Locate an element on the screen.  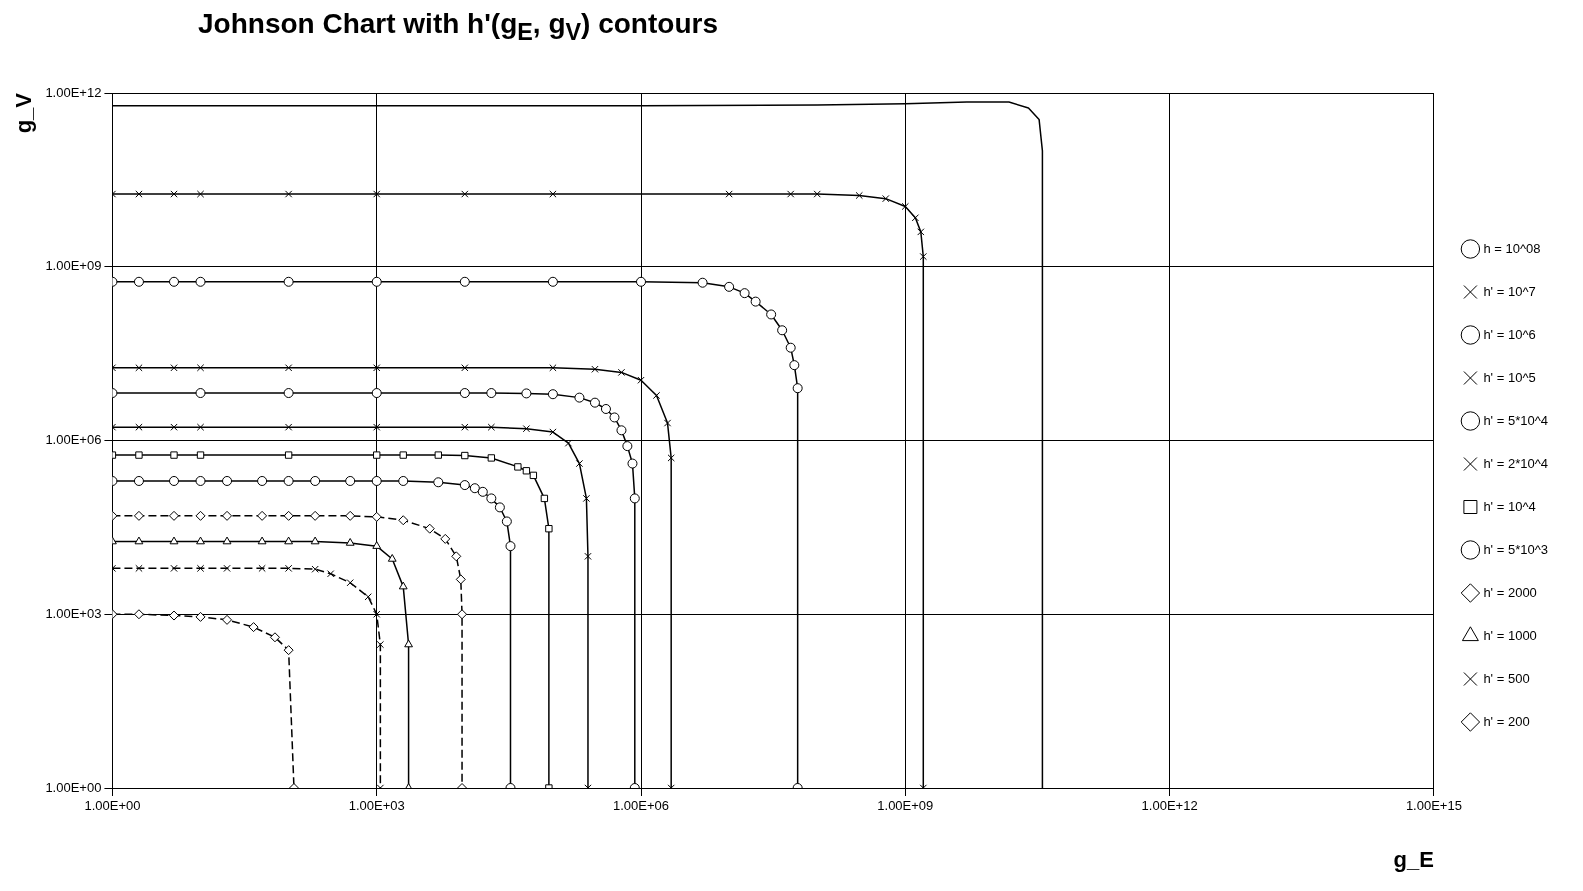
legend-label: h' = 10^6 is located at coordinates (1509, 334).